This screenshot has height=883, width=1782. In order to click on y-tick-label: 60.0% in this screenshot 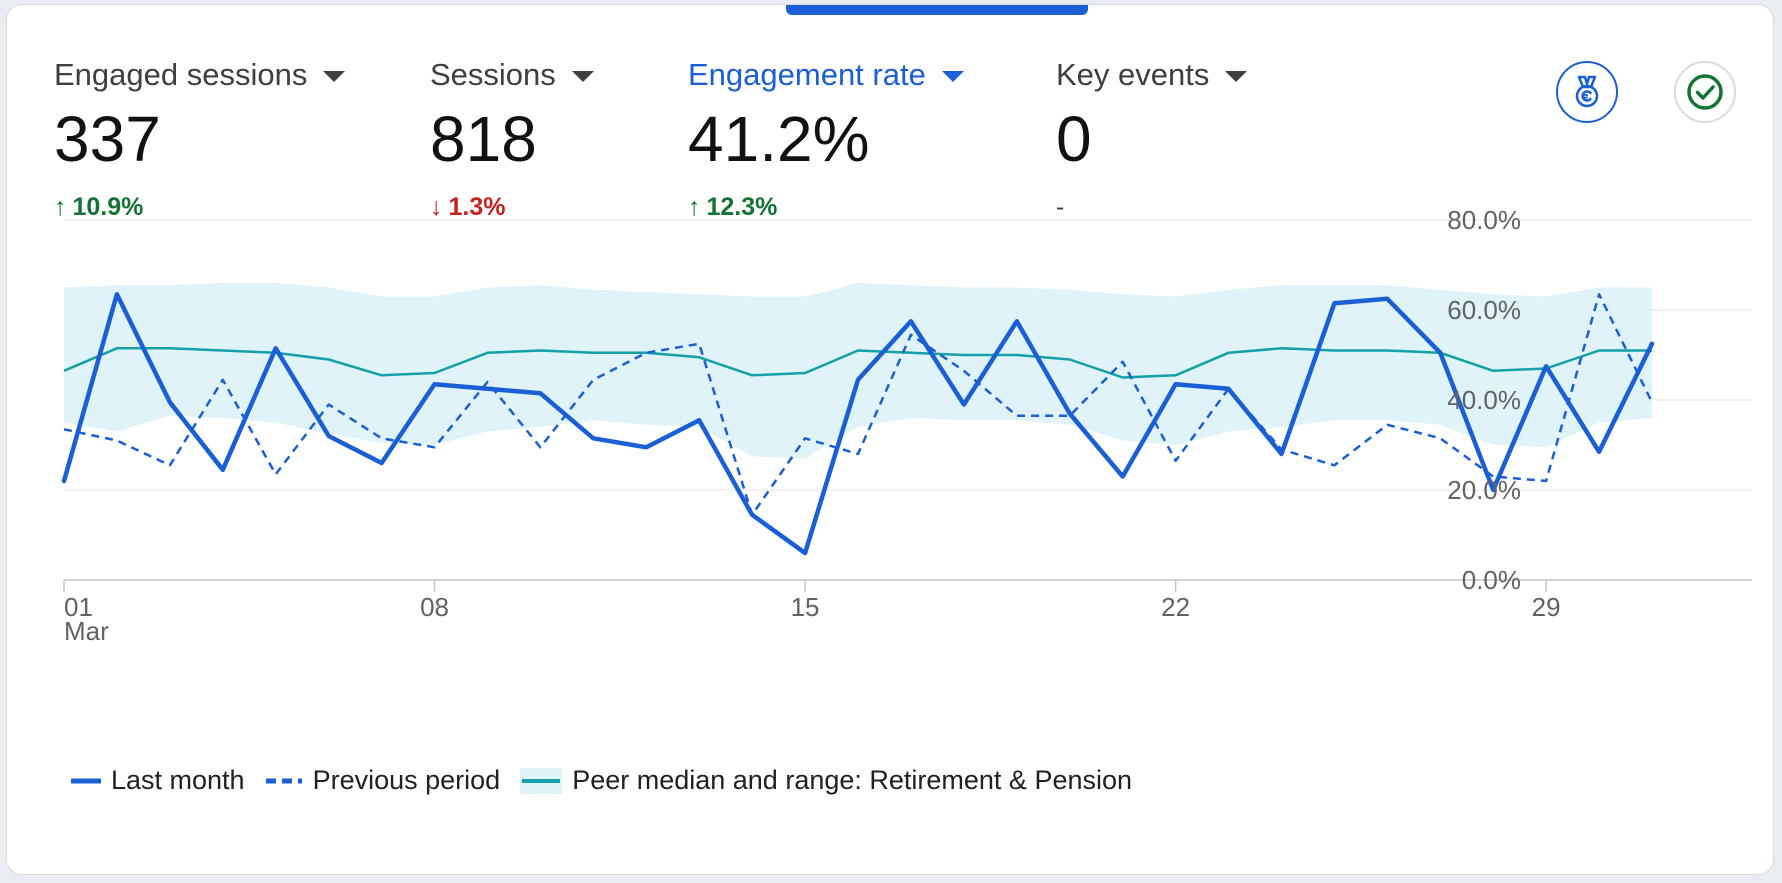, I will do `click(1484, 310)`.